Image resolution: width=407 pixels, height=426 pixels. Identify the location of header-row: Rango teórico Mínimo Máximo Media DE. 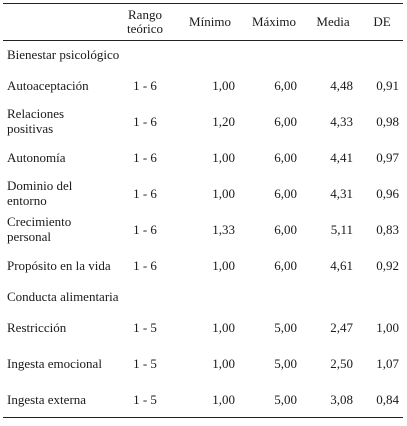
(203, 22).